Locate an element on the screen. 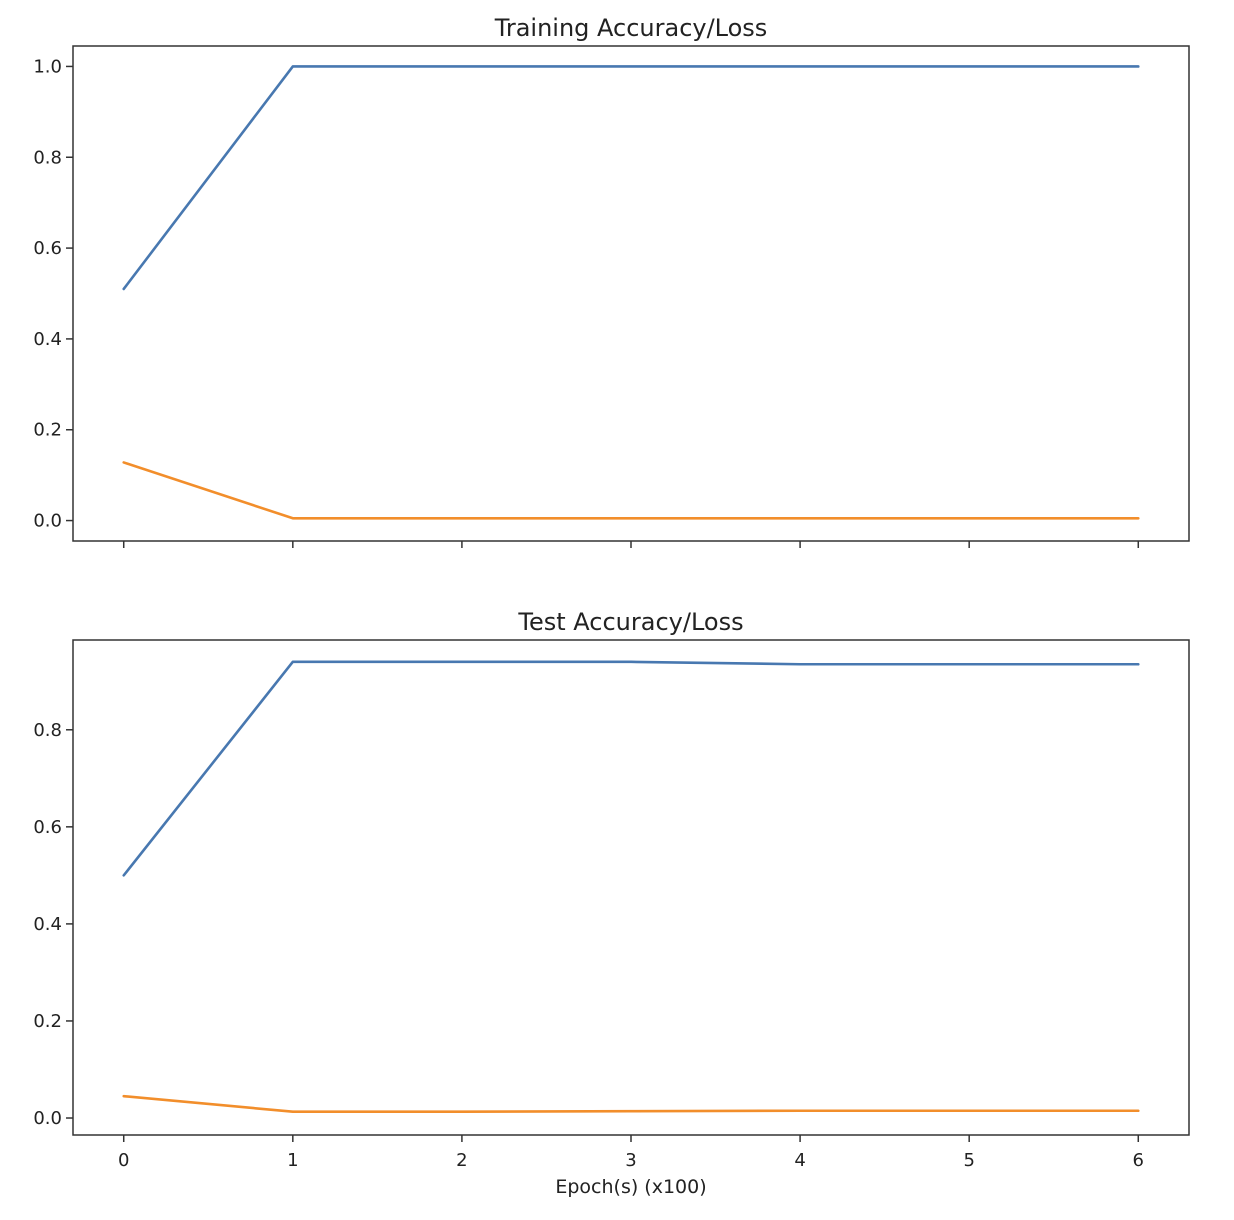 This screenshot has width=1234, height=1220. x-tick-label: 5 is located at coordinates (968, 1160).